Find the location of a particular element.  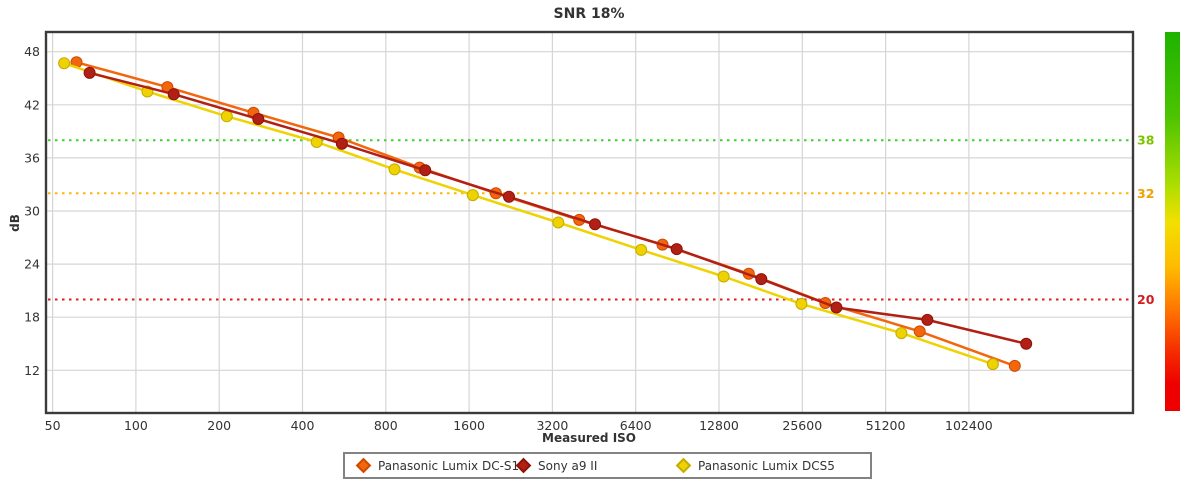

x-tick-label: 800 is located at coordinates (386, 425).